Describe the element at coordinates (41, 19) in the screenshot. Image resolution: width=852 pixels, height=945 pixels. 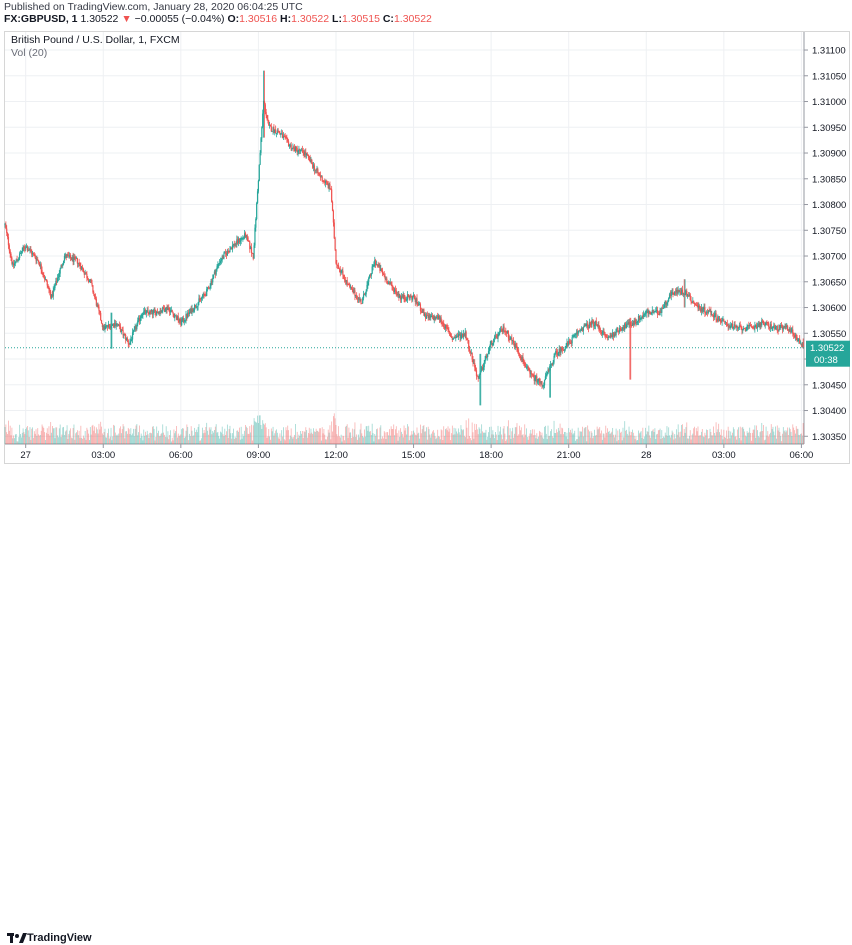
I see `symbol-label: FX:GBPUSD, 1` at that location.